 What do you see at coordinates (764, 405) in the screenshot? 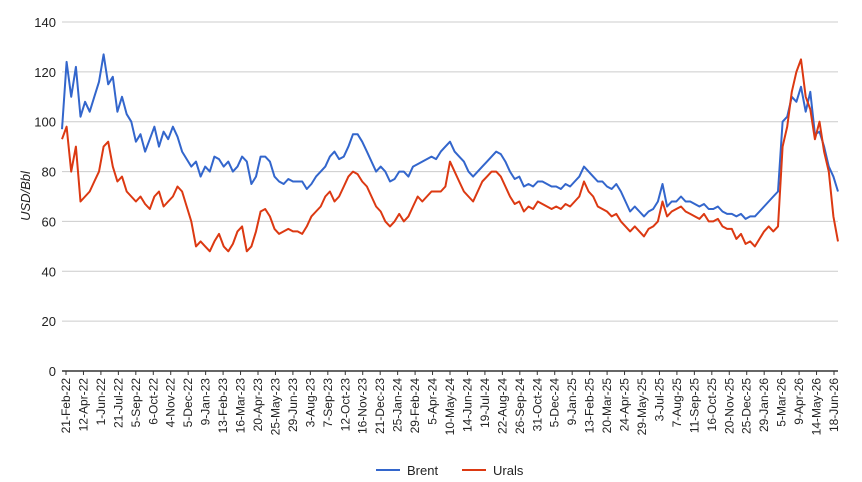
I see `x-tick-label: 29-Jan-26` at bounding box center [764, 405].